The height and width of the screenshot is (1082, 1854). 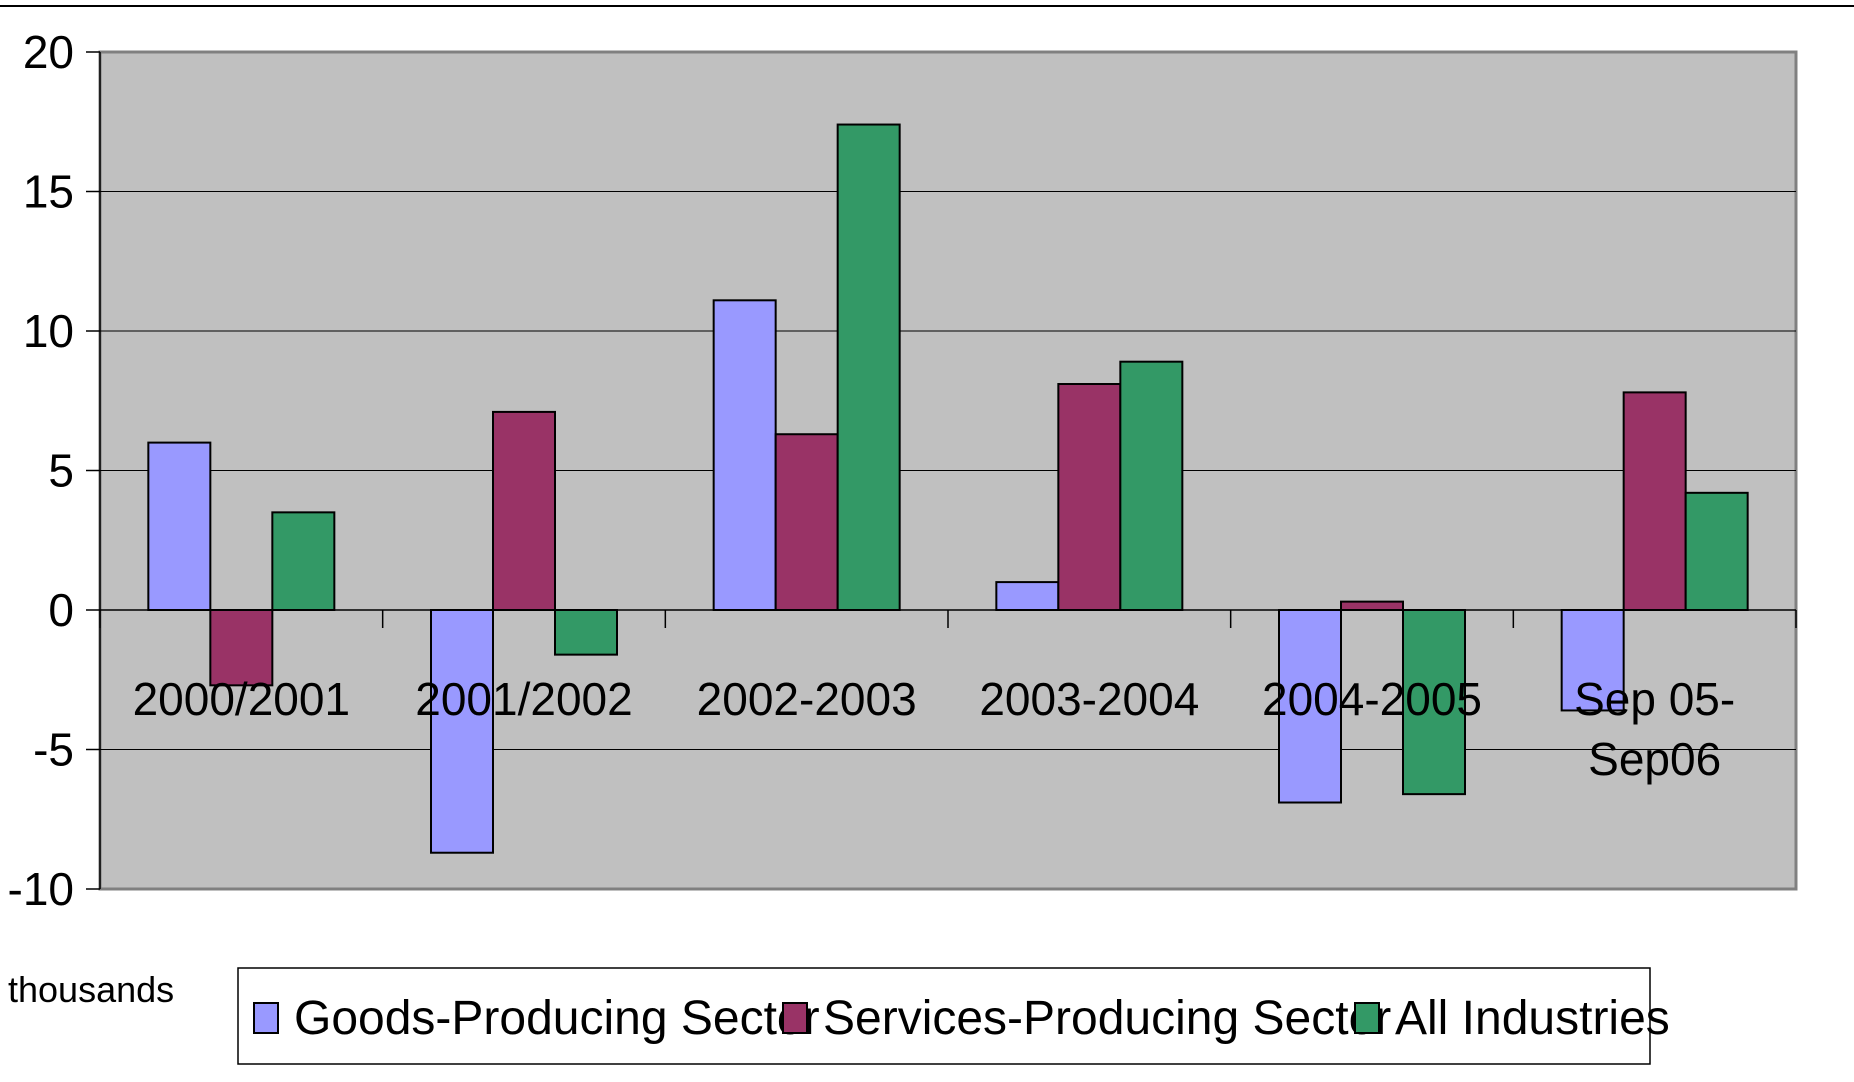 I want to click on legend-box, so click(x=944, y=1016).